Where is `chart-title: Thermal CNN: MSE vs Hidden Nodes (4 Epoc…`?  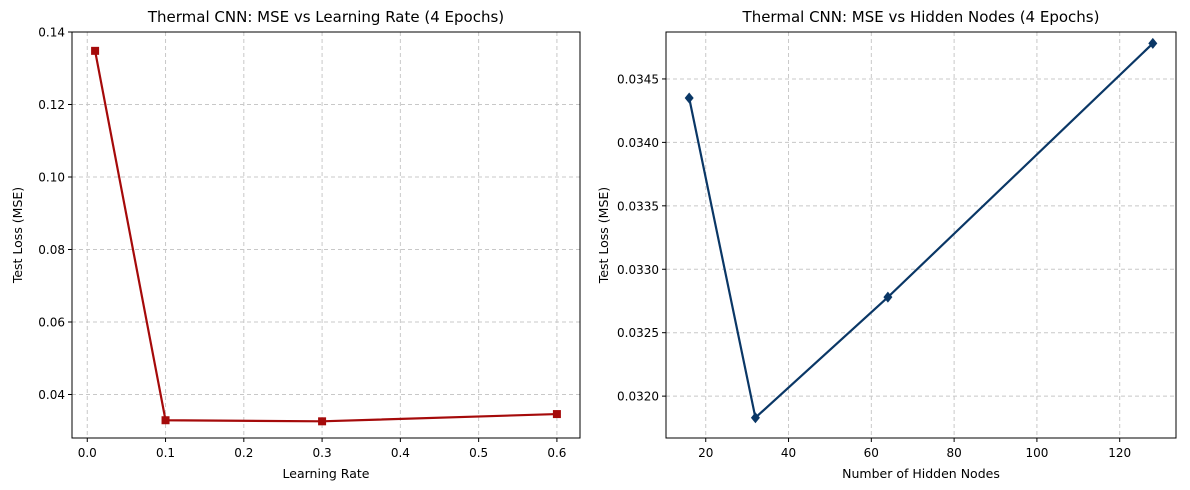
chart-title: Thermal CNN: MSE vs Hidden Nodes (4 Epoc… is located at coordinates (921, 17).